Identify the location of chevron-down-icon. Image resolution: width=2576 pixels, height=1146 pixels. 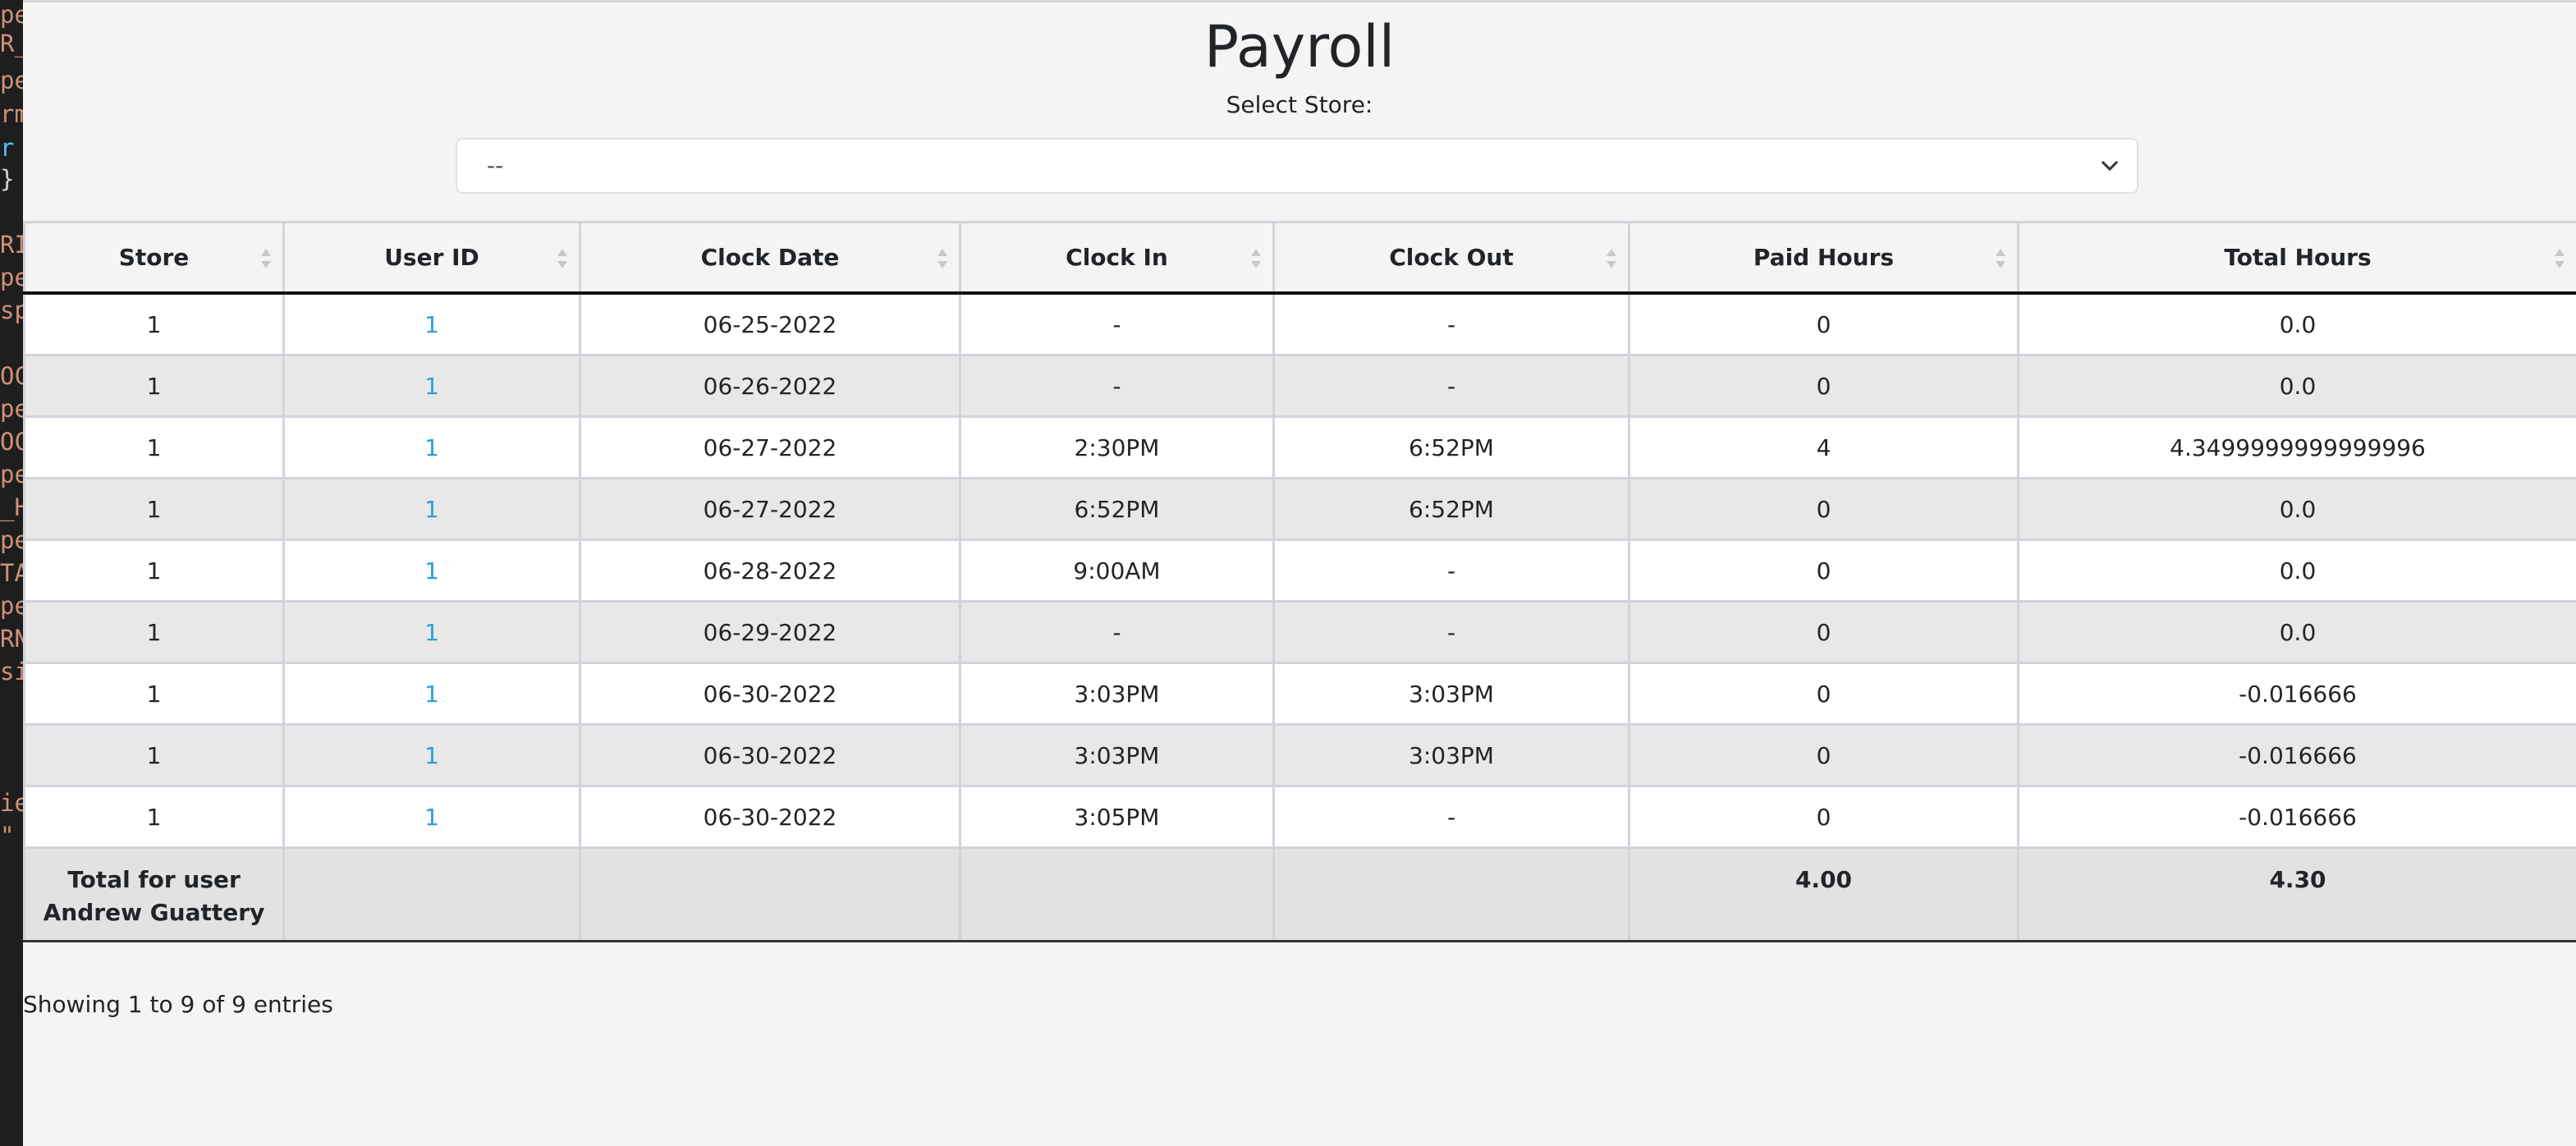
(2110, 166).